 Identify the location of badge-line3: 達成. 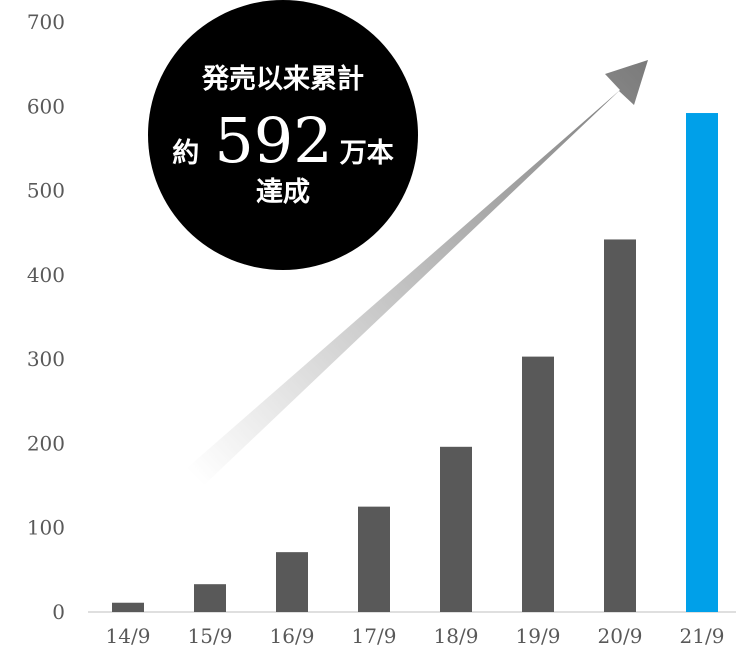
(283, 192).